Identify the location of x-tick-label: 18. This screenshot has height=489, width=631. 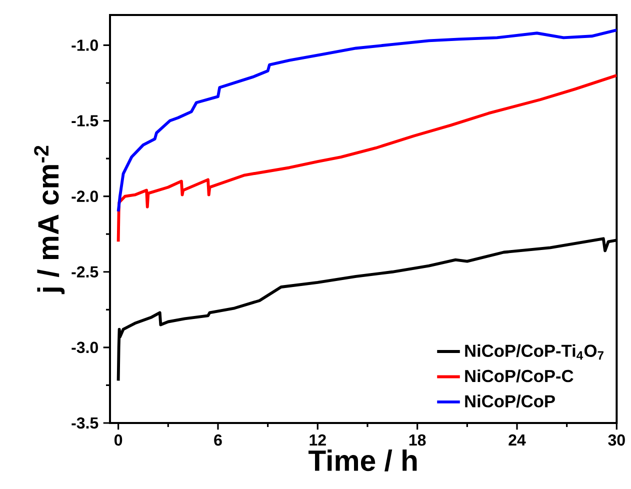
(417, 440).